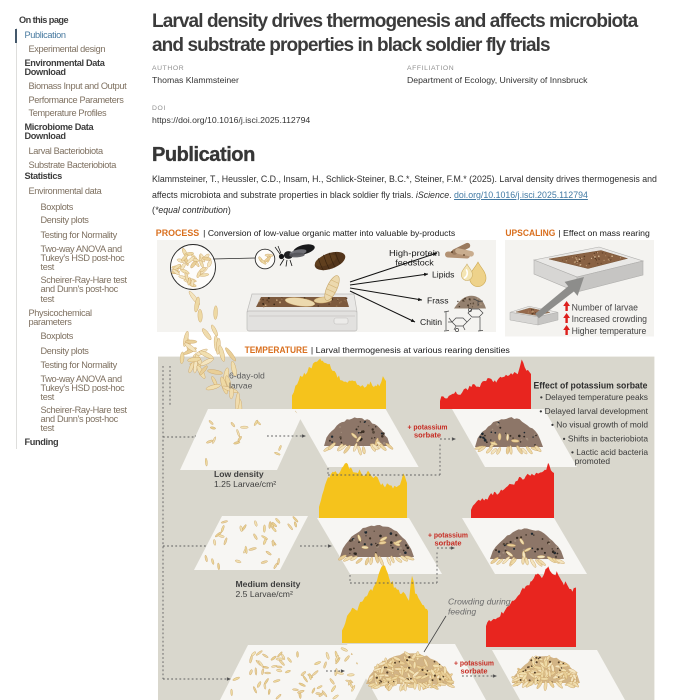 The width and height of the screenshot is (700, 700). Describe the element at coordinates (264, 594) in the screenshot. I see `svg-text: 2.5 Larvae/cm²` at that location.